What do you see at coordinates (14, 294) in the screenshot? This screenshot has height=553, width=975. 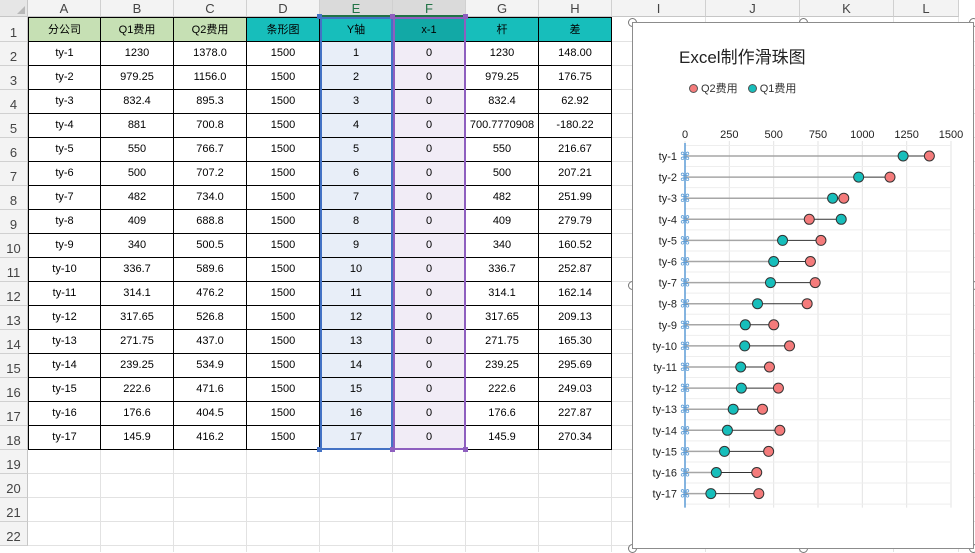 I see `row-header-12: 12` at bounding box center [14, 294].